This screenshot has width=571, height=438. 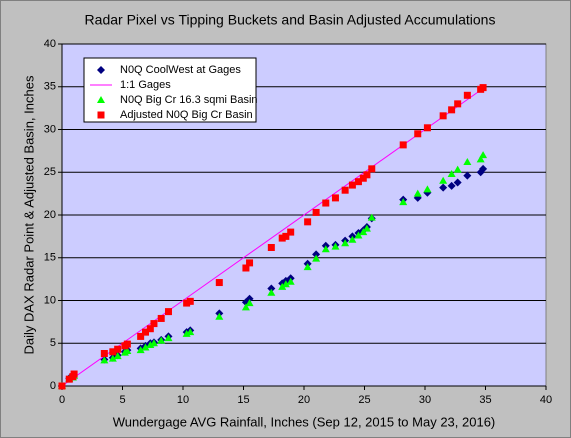 What do you see at coordinates (53, 386) in the screenshot?
I see `y-tick-label: 0` at bounding box center [53, 386].